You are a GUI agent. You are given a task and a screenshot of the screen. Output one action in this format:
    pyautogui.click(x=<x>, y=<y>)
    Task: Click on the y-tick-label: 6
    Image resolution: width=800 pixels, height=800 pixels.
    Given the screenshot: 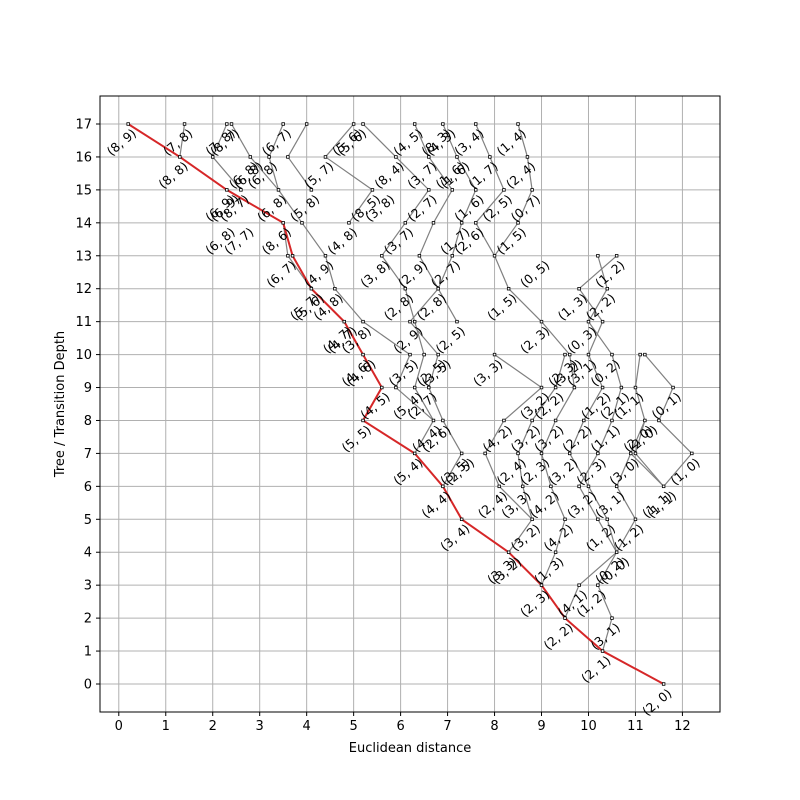 What is the action you would take?
    pyautogui.click(x=88, y=487)
    